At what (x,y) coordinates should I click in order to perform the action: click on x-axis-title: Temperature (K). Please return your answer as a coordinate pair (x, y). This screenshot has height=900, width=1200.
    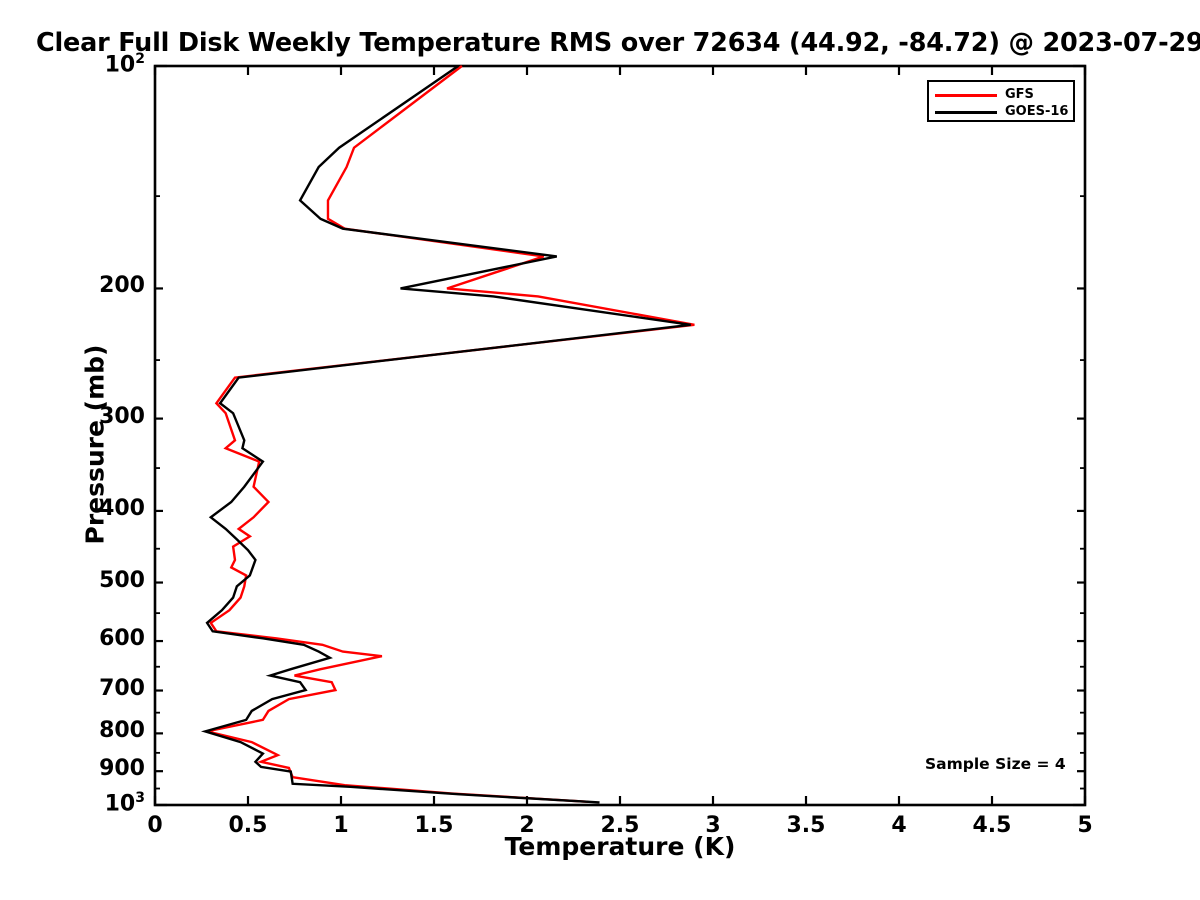
    Looking at the image, I should click on (620, 846).